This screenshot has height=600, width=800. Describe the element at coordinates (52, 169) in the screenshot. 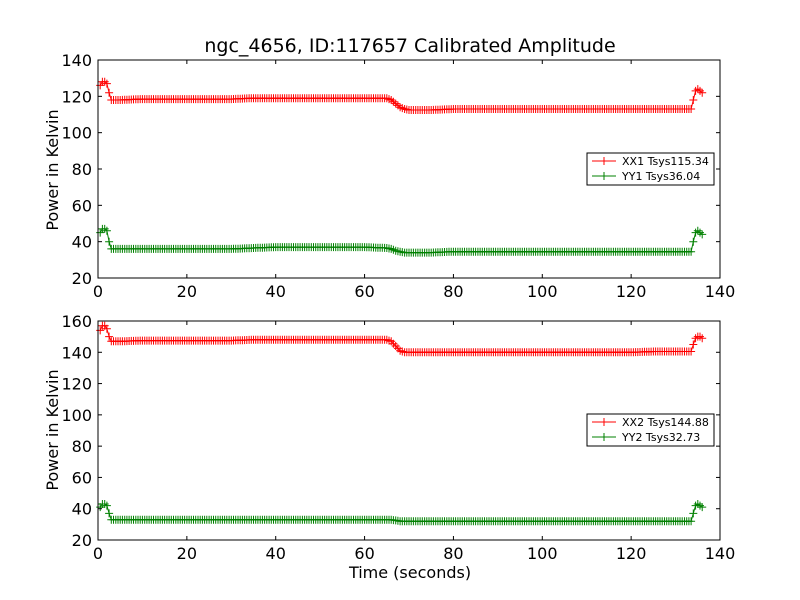

I see `top-y-axis-label: Power in Kelvin` at that location.